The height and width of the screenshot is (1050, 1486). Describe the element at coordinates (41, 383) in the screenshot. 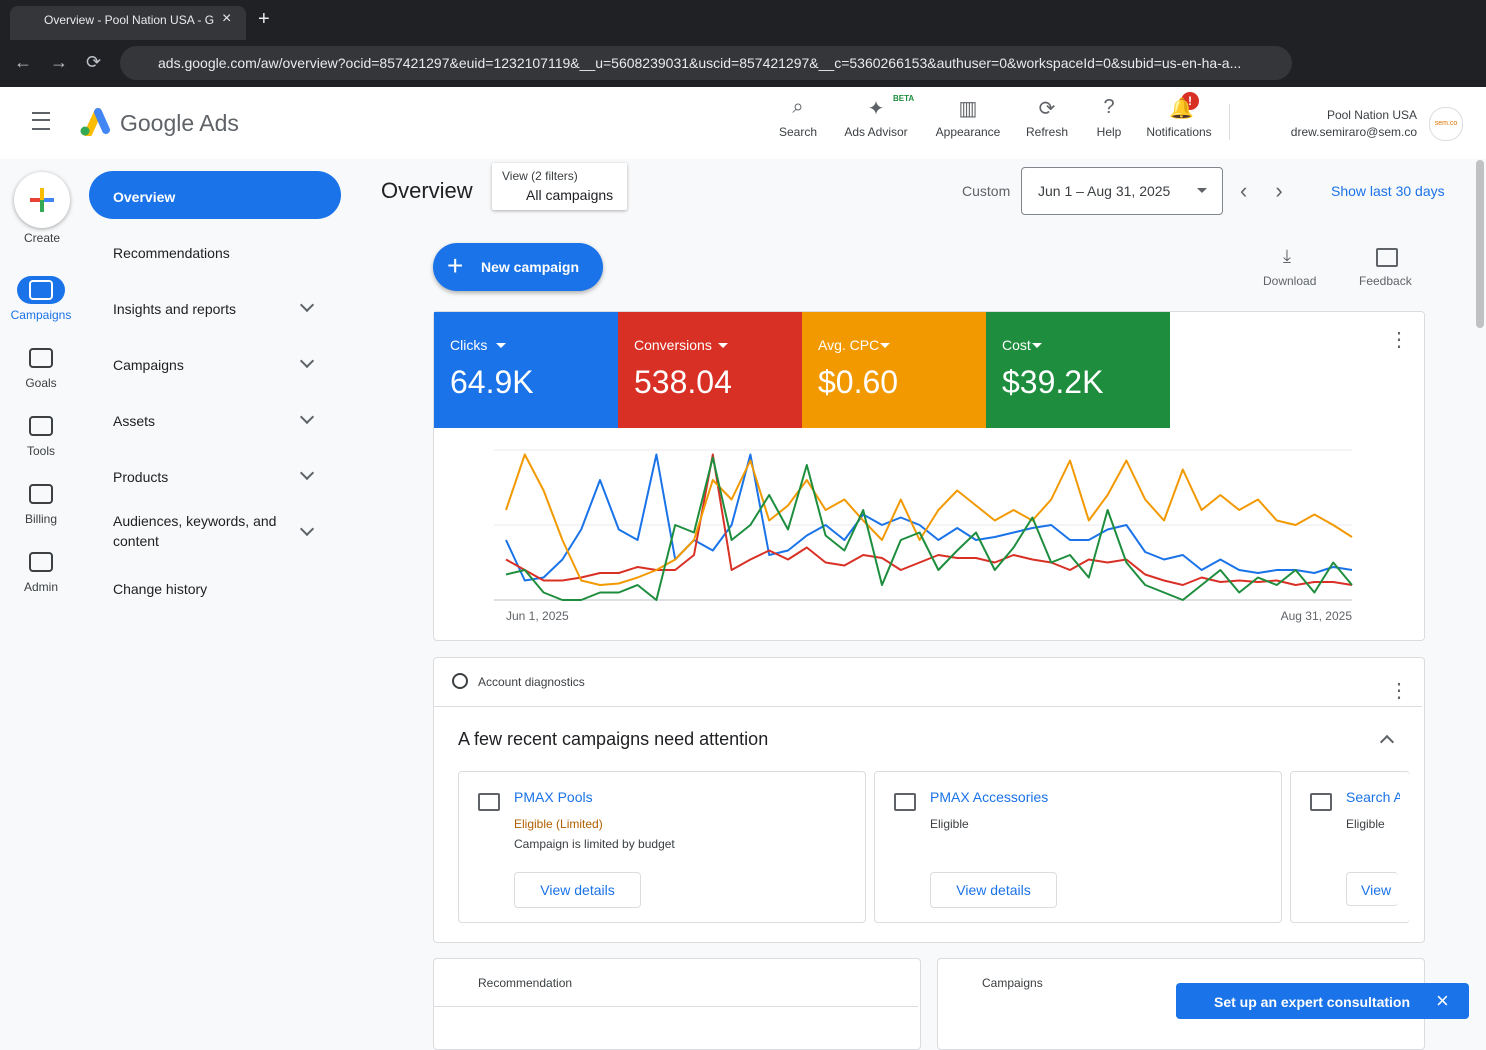

I see `rail-label: Goals` at that location.